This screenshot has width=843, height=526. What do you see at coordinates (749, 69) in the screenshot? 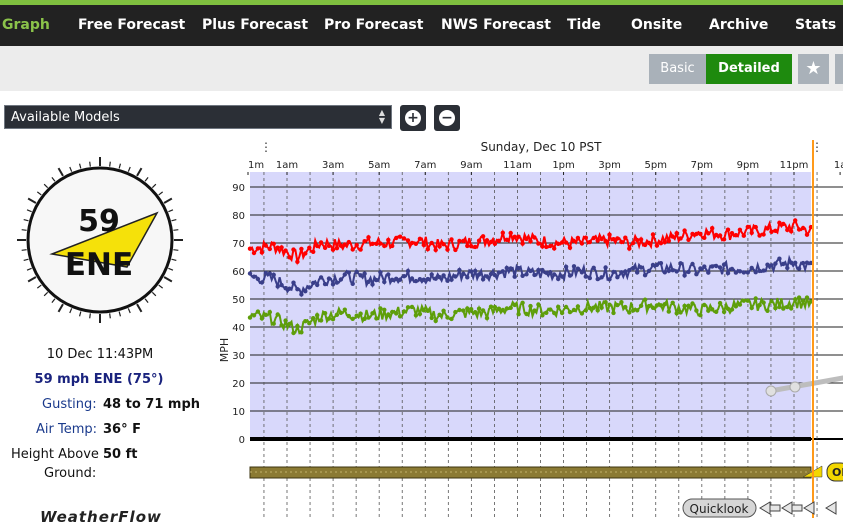
I see `detailed-view-button: Detailed` at bounding box center [749, 69].